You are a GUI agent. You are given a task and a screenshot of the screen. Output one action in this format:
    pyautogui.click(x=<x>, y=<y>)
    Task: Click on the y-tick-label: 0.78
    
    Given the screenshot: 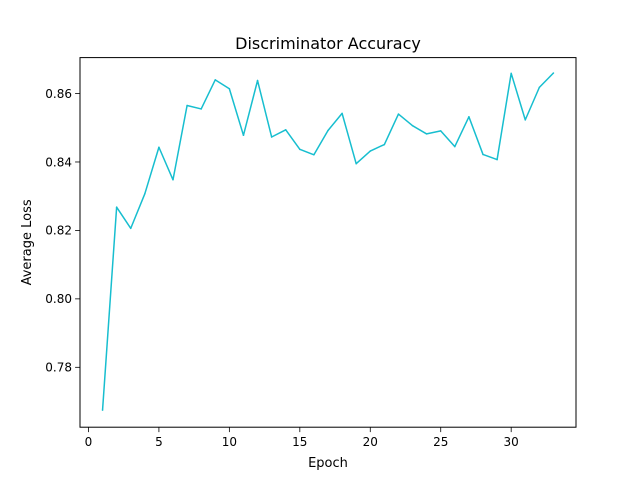 What is the action you would take?
    pyautogui.click(x=58, y=368)
    